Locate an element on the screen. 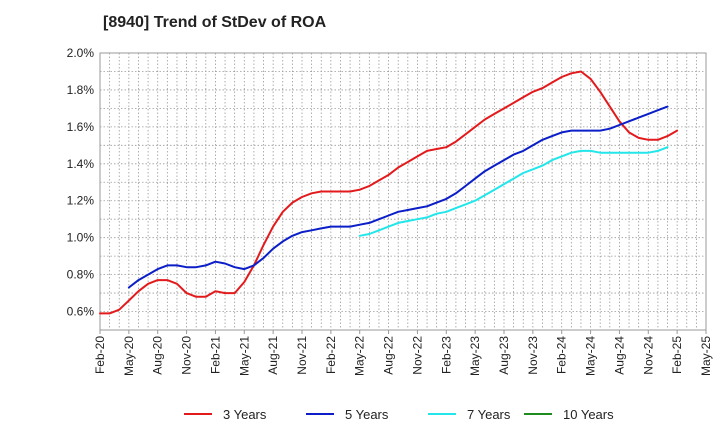 The width and height of the screenshot is (720, 440). y-tick-label: 1.0% is located at coordinates (81, 238).